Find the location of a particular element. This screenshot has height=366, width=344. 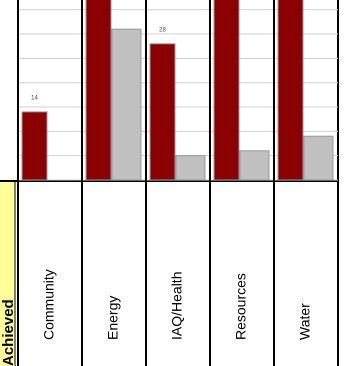

category-label: Community is located at coordinates (49, 304).